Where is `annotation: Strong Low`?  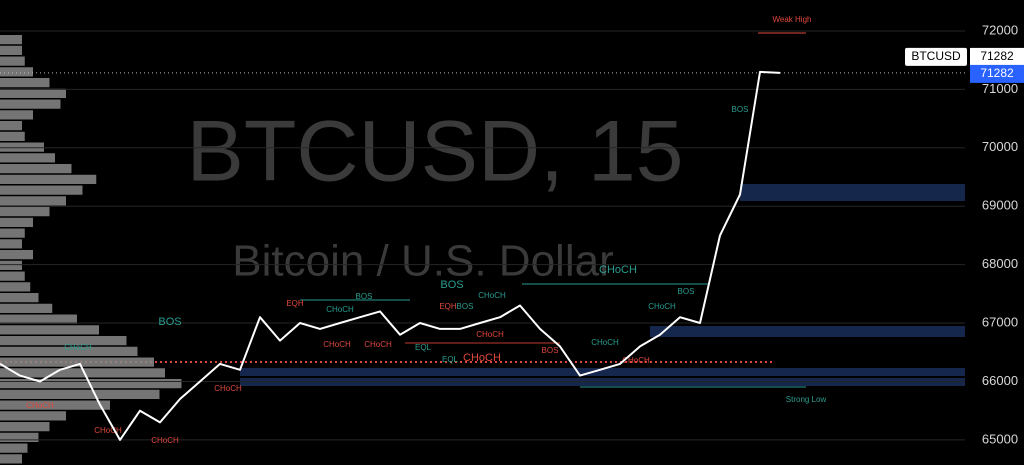 annotation: Strong Low is located at coordinates (806, 399).